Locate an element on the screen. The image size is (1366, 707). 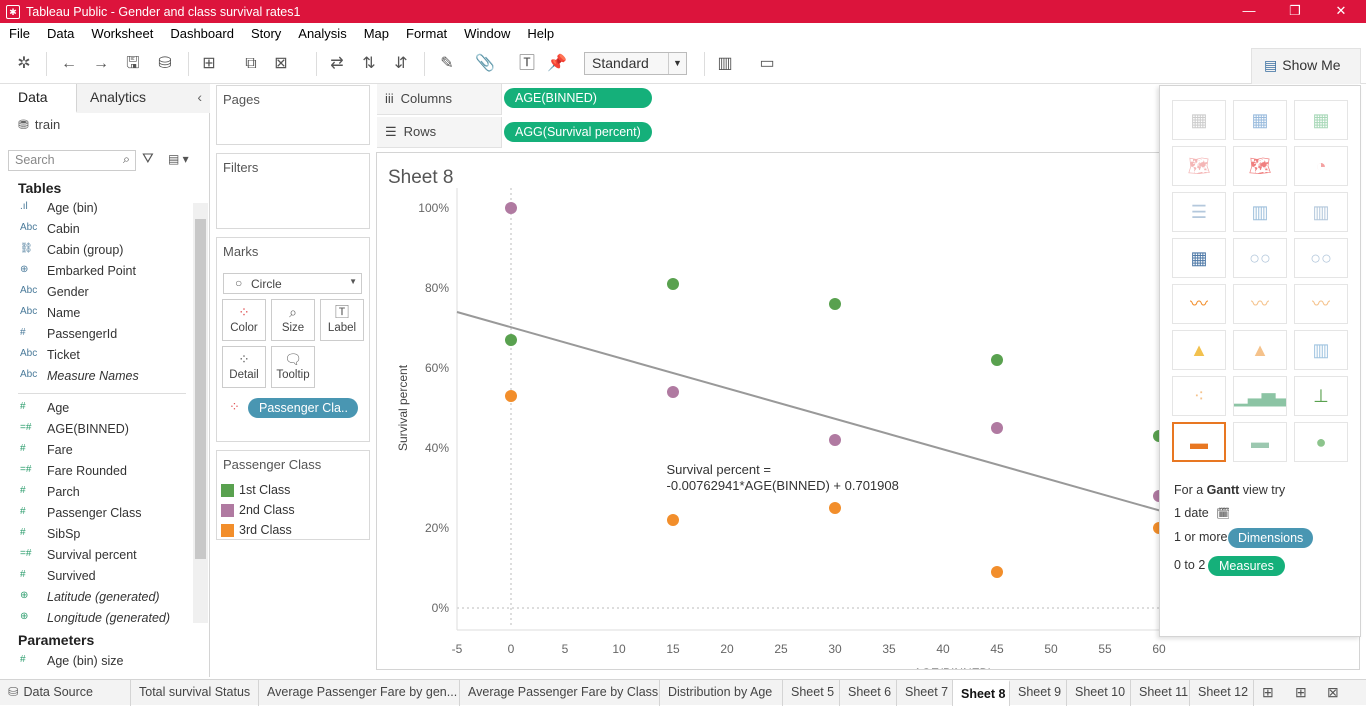
filter-icon: ⛛ is located at coordinates (148, 158).